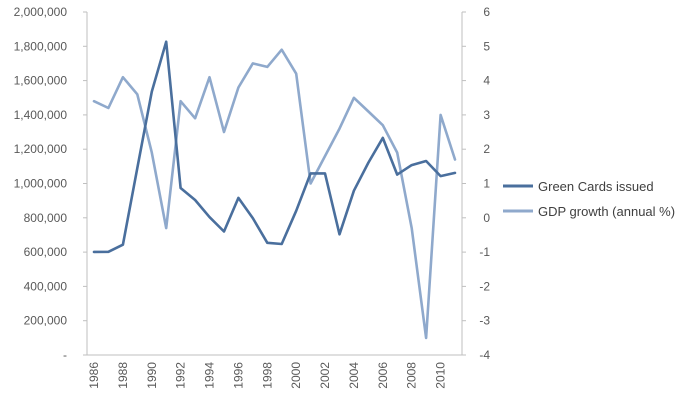 The width and height of the screenshot is (685, 414). Describe the element at coordinates (383, 375) in the screenshot. I see `x-tick-label: 2006` at that location.